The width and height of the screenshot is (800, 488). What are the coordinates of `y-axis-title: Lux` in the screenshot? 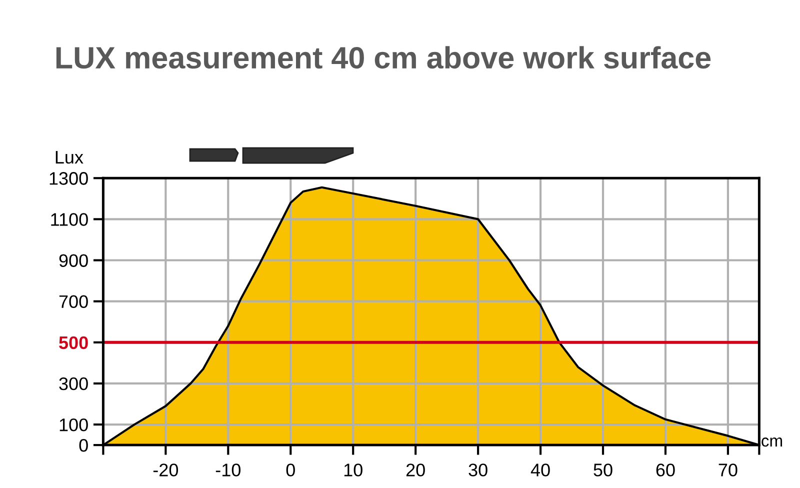 It's located at (70, 157).